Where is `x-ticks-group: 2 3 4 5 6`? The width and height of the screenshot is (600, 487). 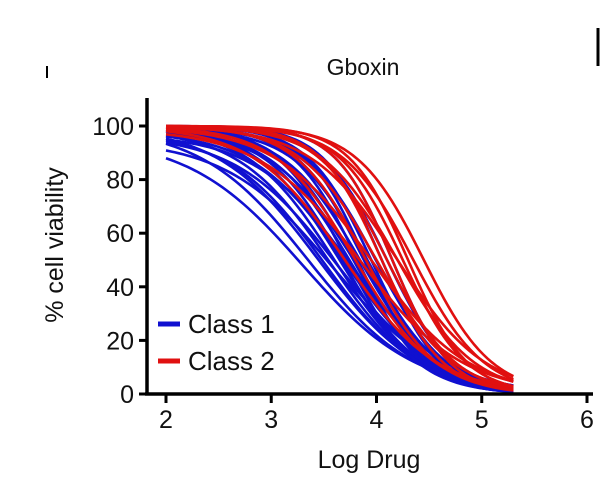
x-ticks-group: 2 3 4 5 6 is located at coordinates (376, 414).